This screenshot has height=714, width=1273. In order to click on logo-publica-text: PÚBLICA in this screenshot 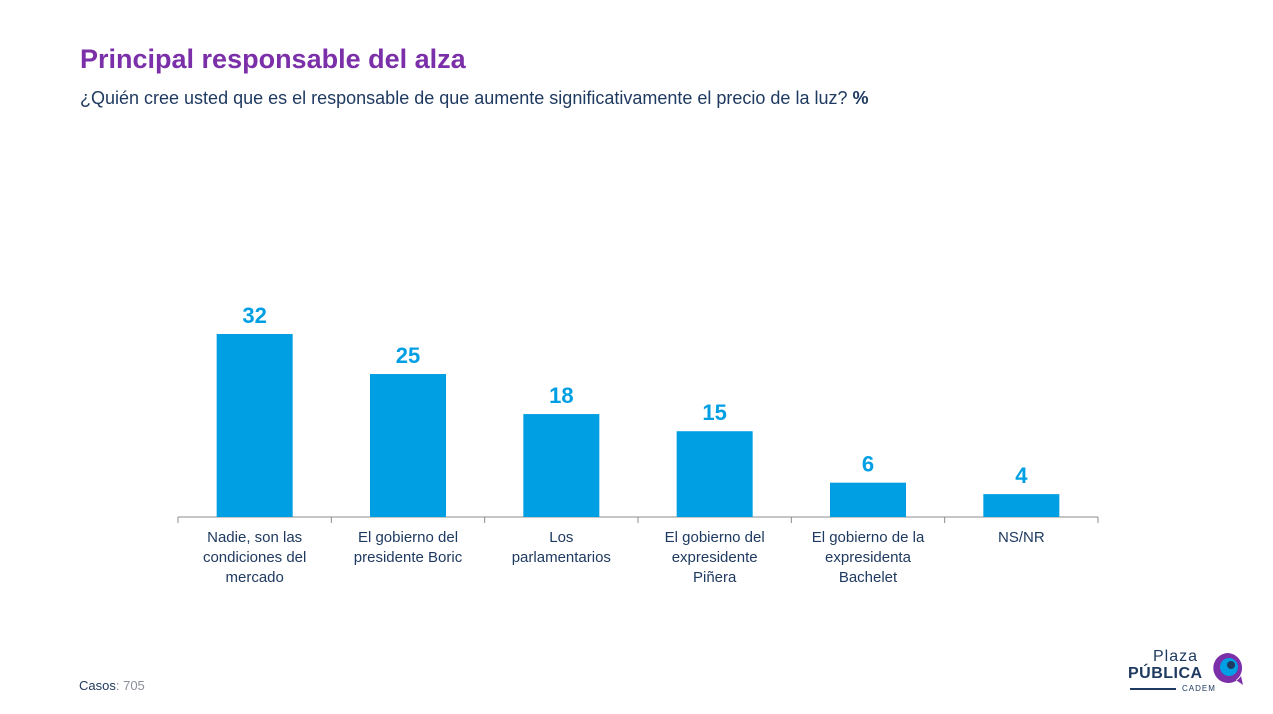, I will do `click(1165, 673)`.